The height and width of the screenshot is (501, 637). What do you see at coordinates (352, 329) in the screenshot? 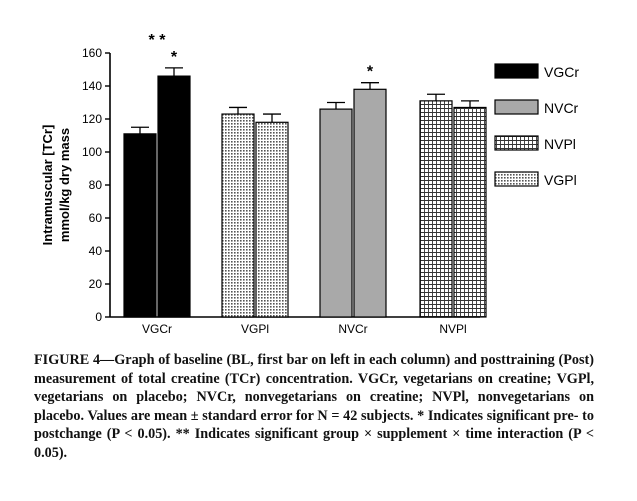
I see `category-label: NVCr` at bounding box center [352, 329].